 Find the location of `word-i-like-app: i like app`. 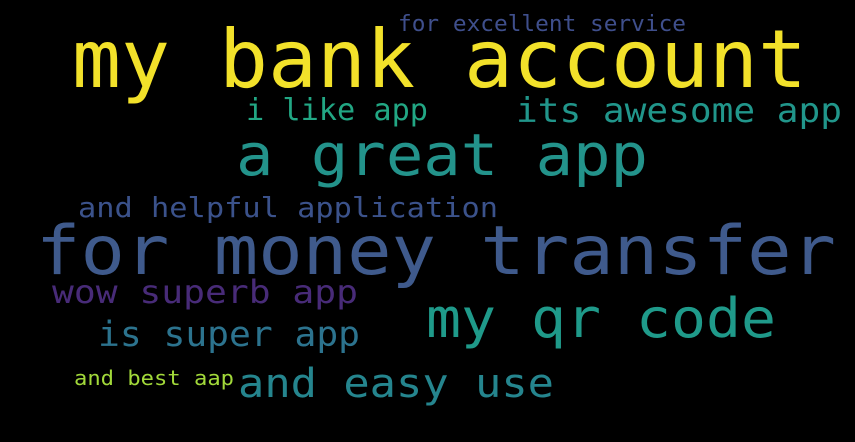

word-i-like-app: i like app is located at coordinates (337, 110).